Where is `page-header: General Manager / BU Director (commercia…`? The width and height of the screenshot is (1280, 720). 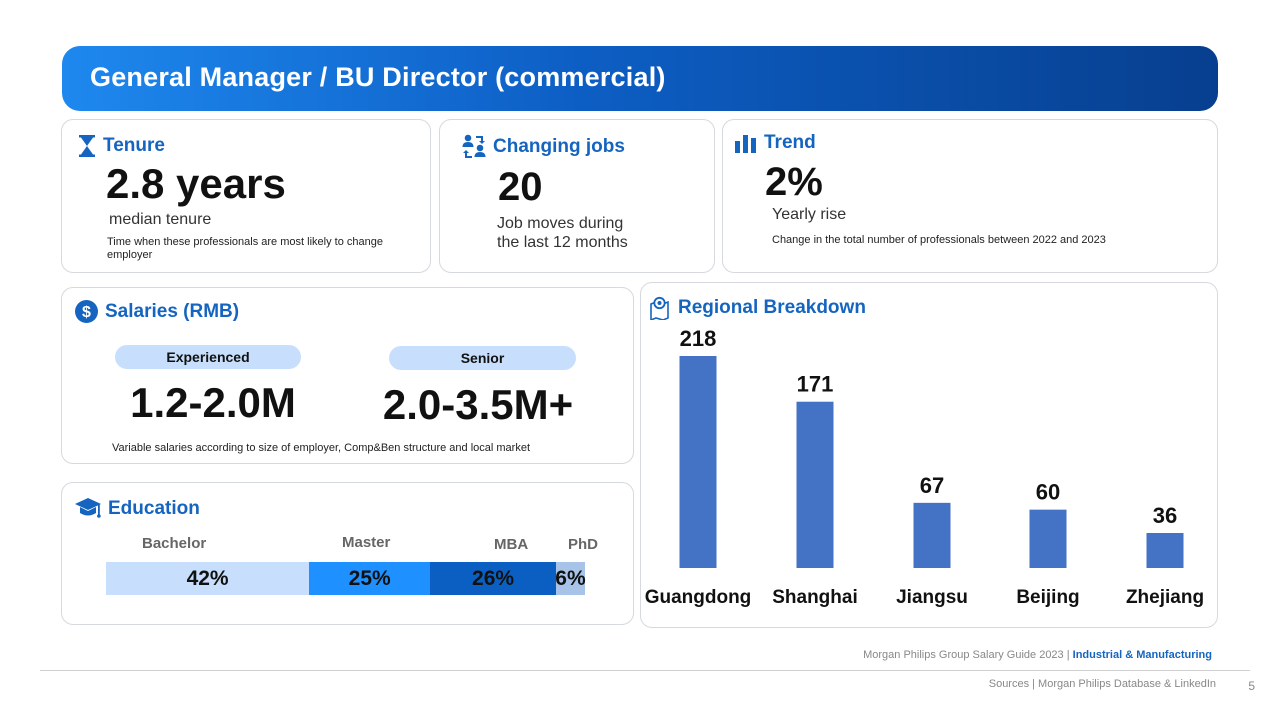
page-header: General Manager / BU Director (commercia… is located at coordinates (640, 78).